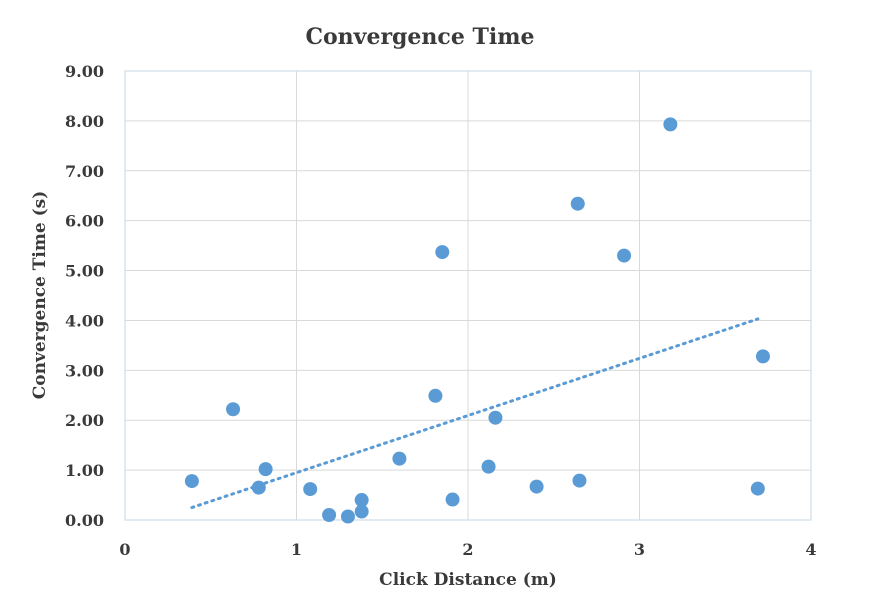 This screenshot has height=599, width=896. What do you see at coordinates (639, 549) in the screenshot?
I see `x-tick-label: 3` at bounding box center [639, 549].